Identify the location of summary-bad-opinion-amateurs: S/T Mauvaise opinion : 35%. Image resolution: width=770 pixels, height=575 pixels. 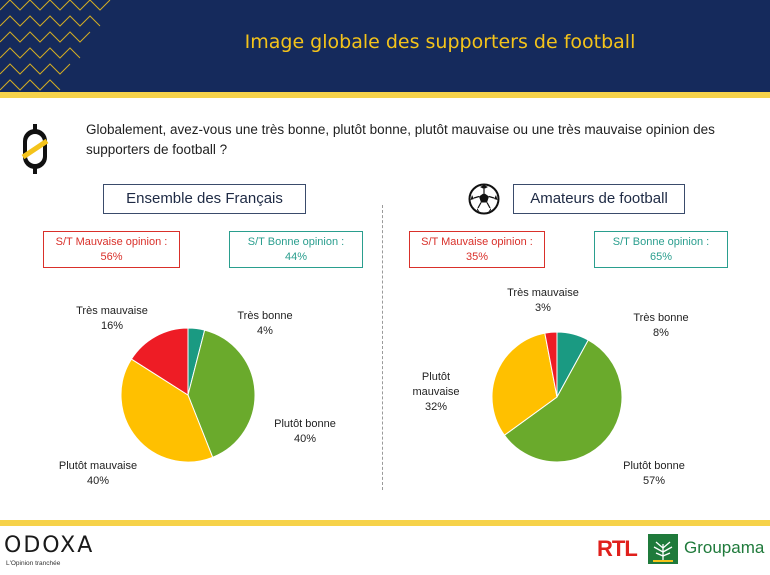
(477, 249).